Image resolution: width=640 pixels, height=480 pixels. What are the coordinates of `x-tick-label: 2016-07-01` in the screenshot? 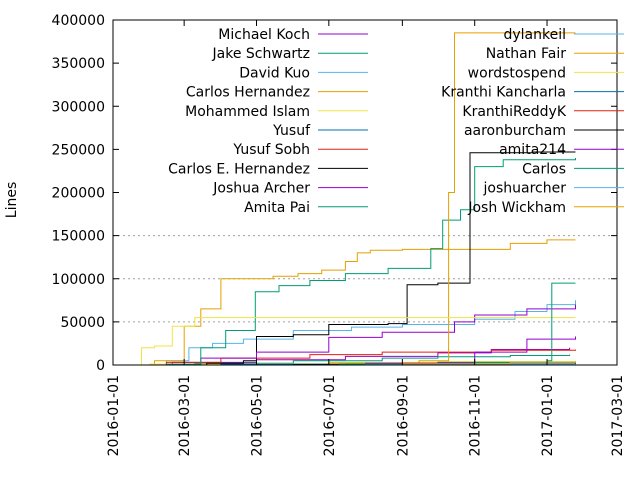 It's located at (330, 415).